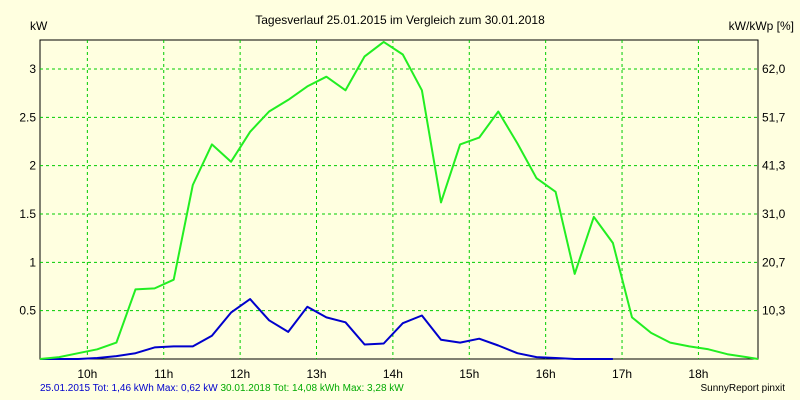 Image resolution: width=800 pixels, height=400 pixels. What do you see at coordinates (774, 166) in the screenshot?
I see `y-tick-label-right: 41,3` at bounding box center [774, 166].